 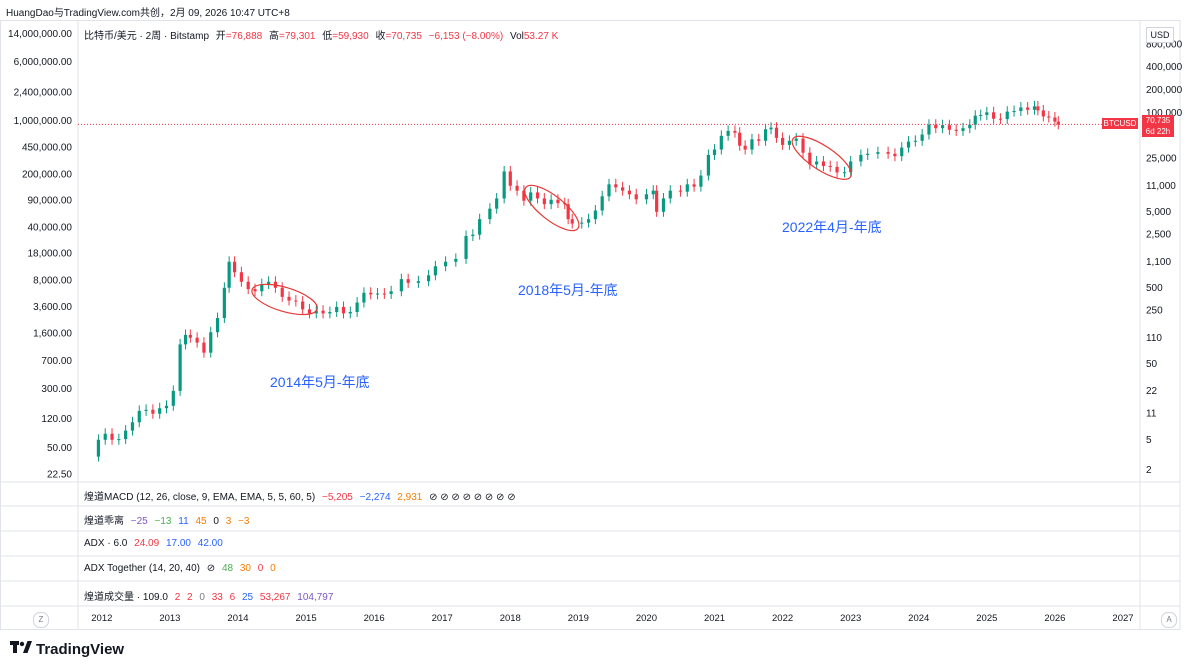 I want to click on right-axis-tick: 110, so click(x=1154, y=338).